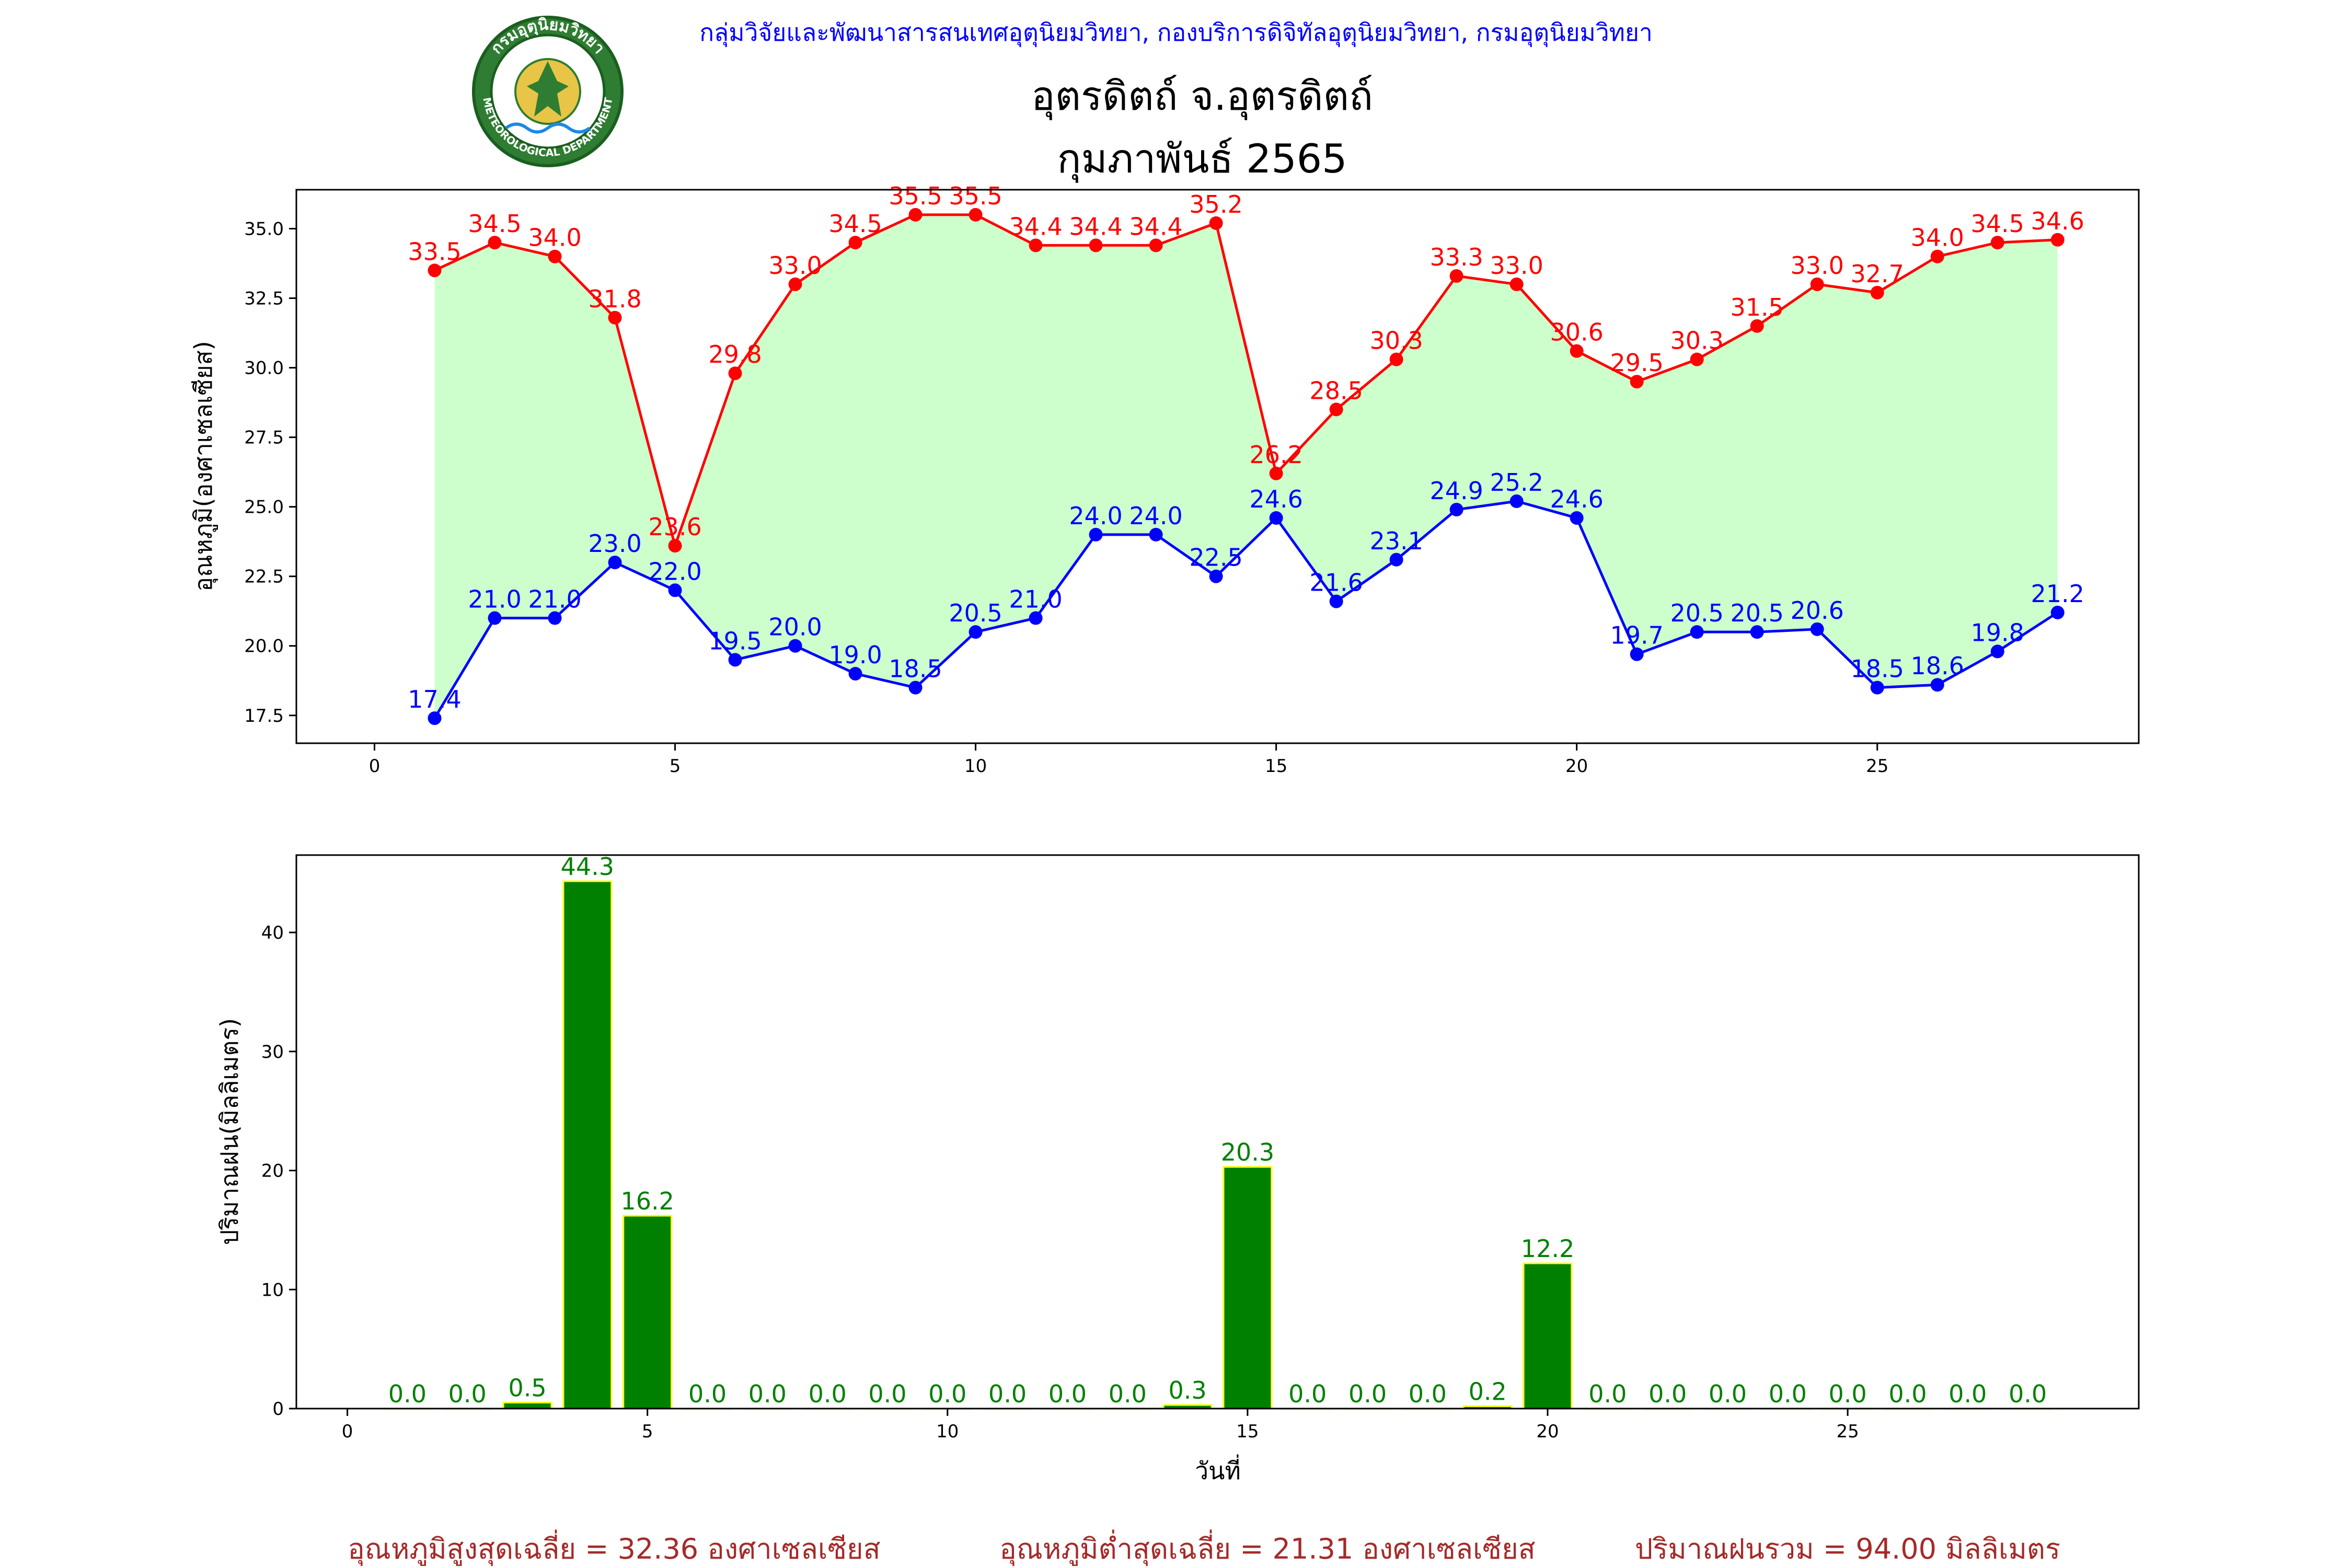 The height and width of the screenshot is (1568, 2352). What do you see at coordinates (614, 543) in the screenshot?
I see `min-temperature-label: 23.0` at bounding box center [614, 543].